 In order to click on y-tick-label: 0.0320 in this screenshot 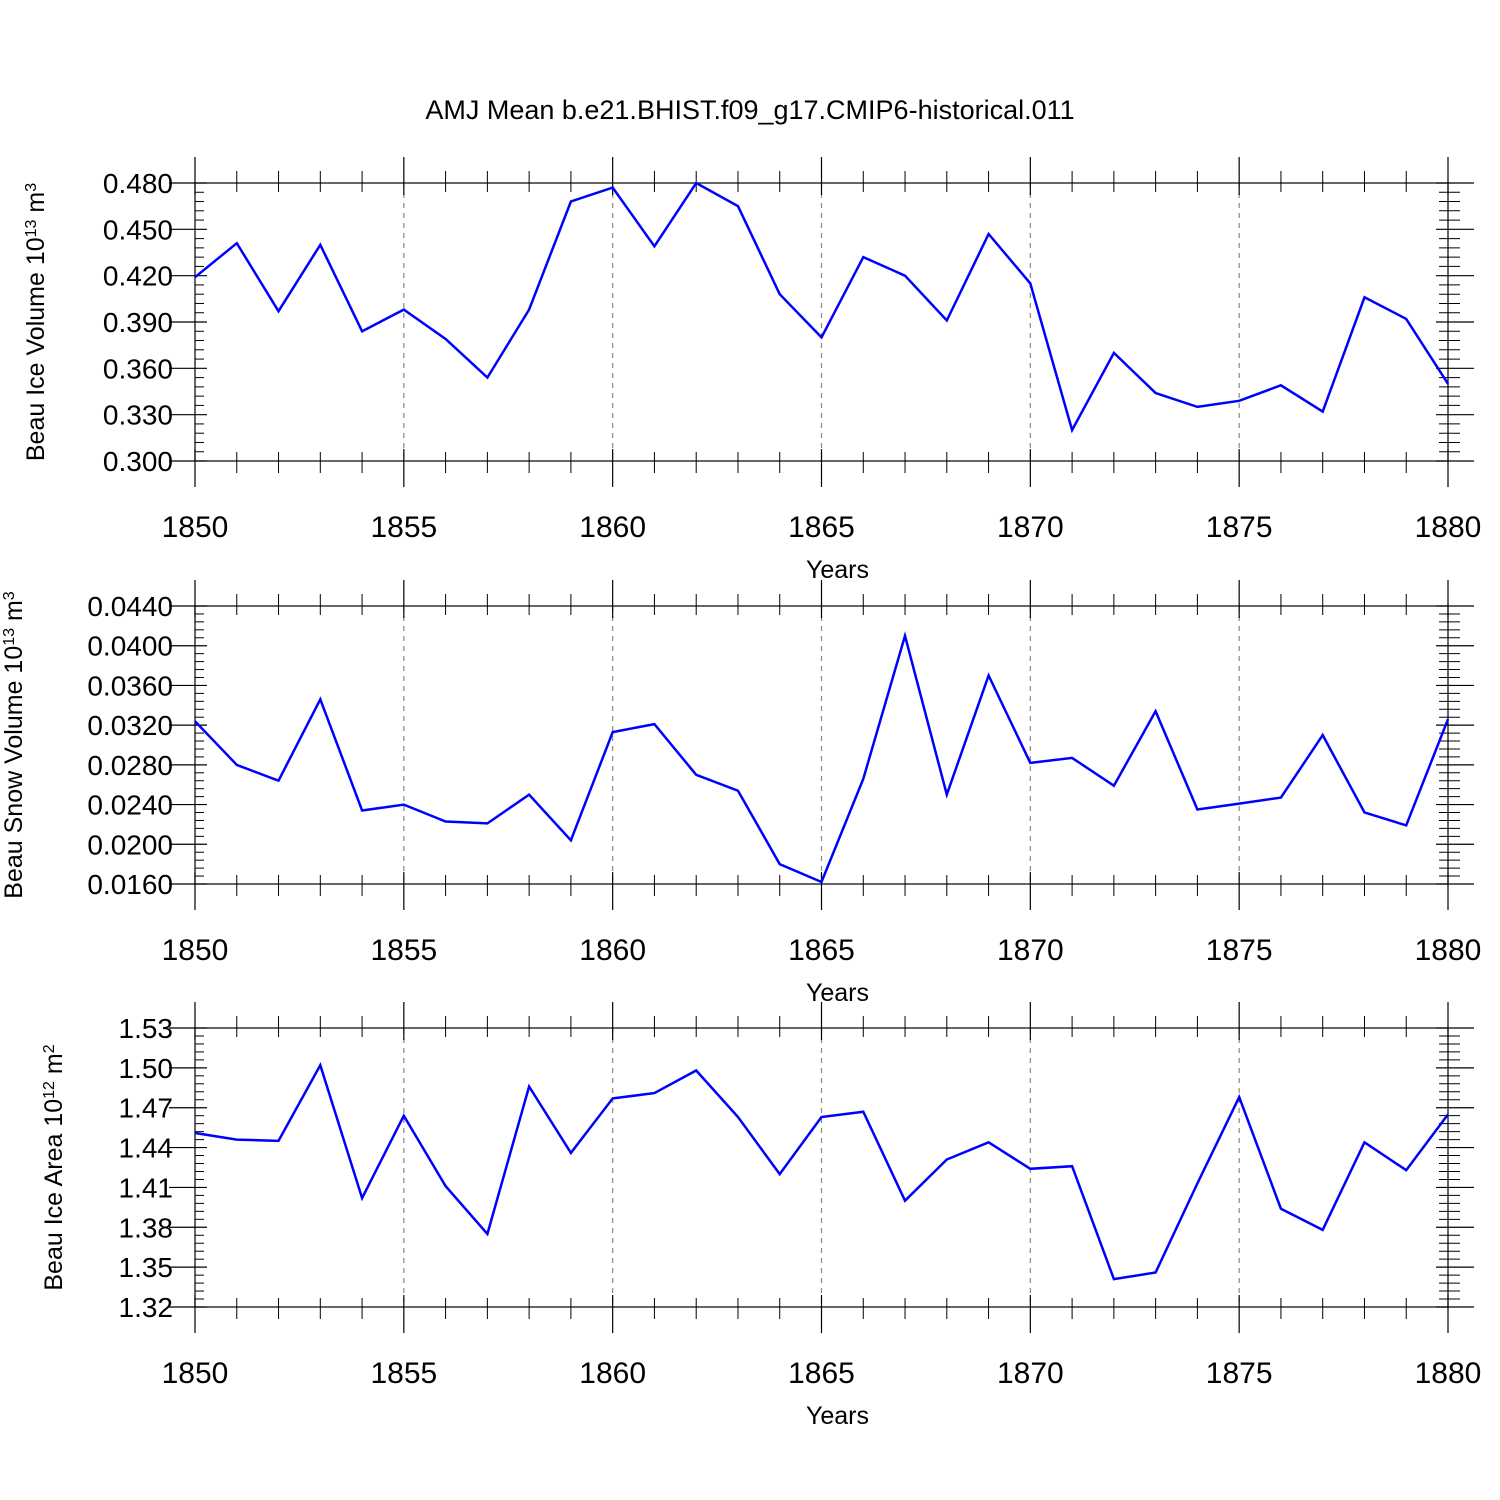, I will do `click(130, 725)`.